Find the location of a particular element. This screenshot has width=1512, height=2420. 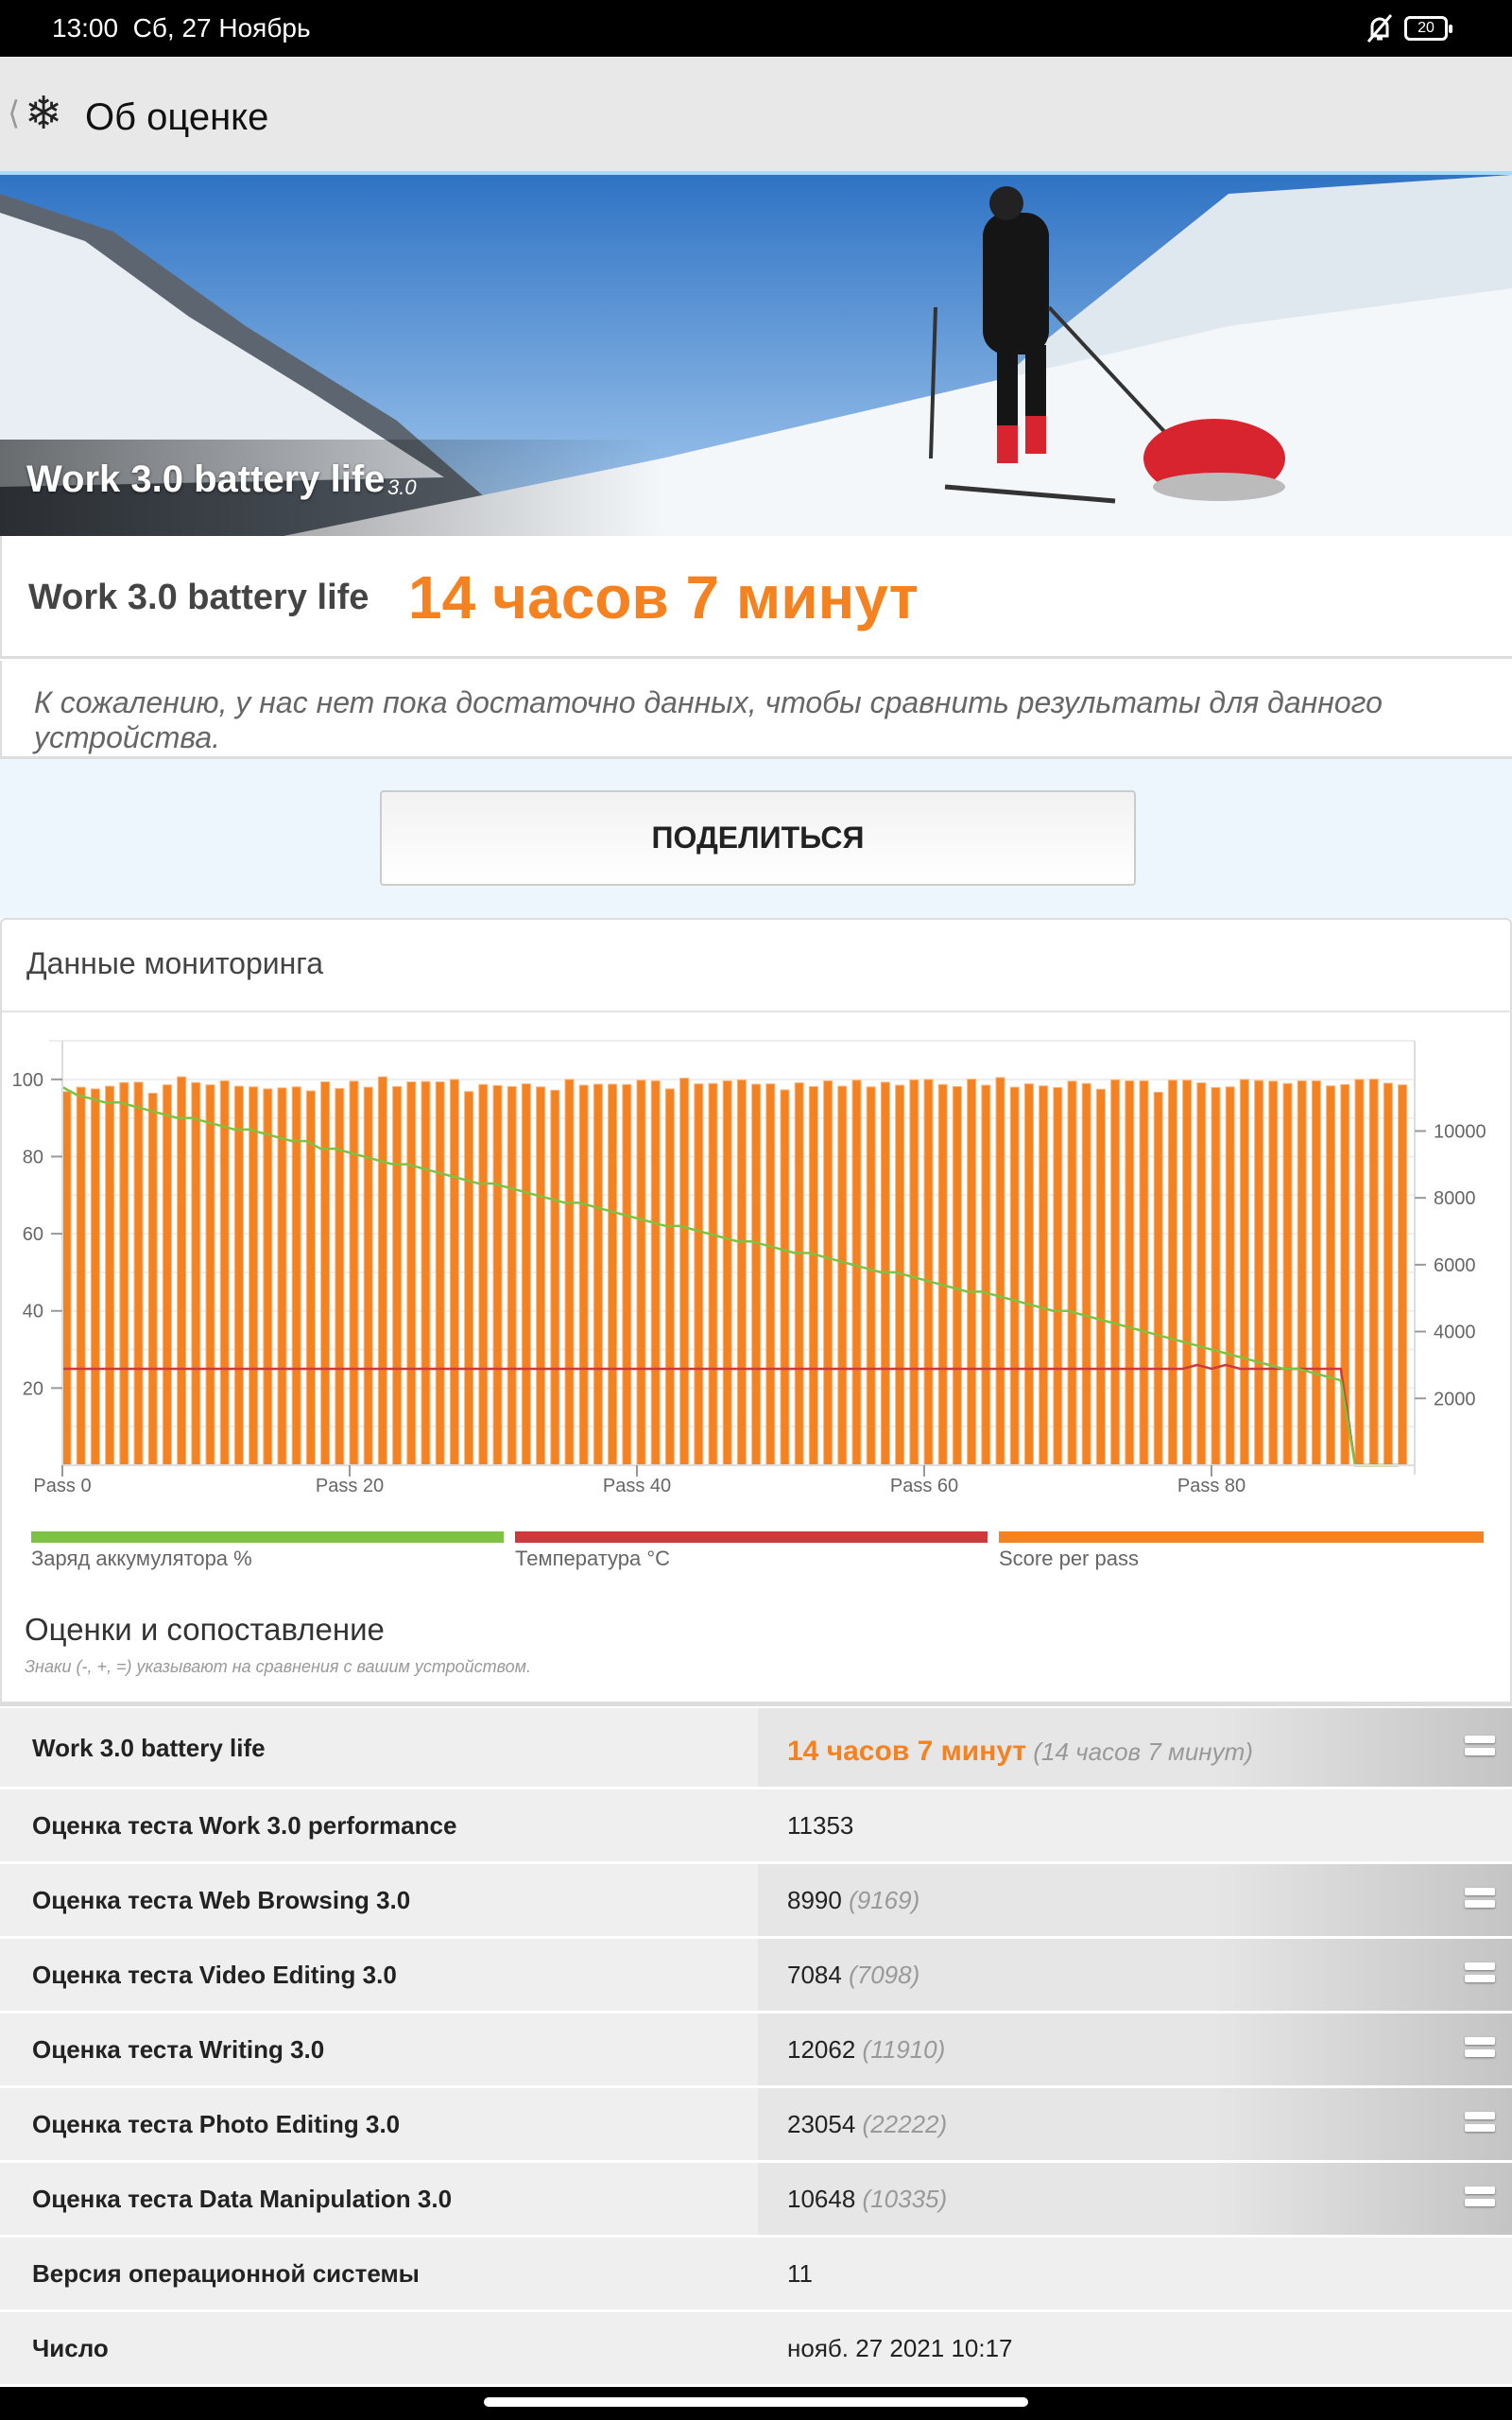

divider is located at coordinates (757, 1012).